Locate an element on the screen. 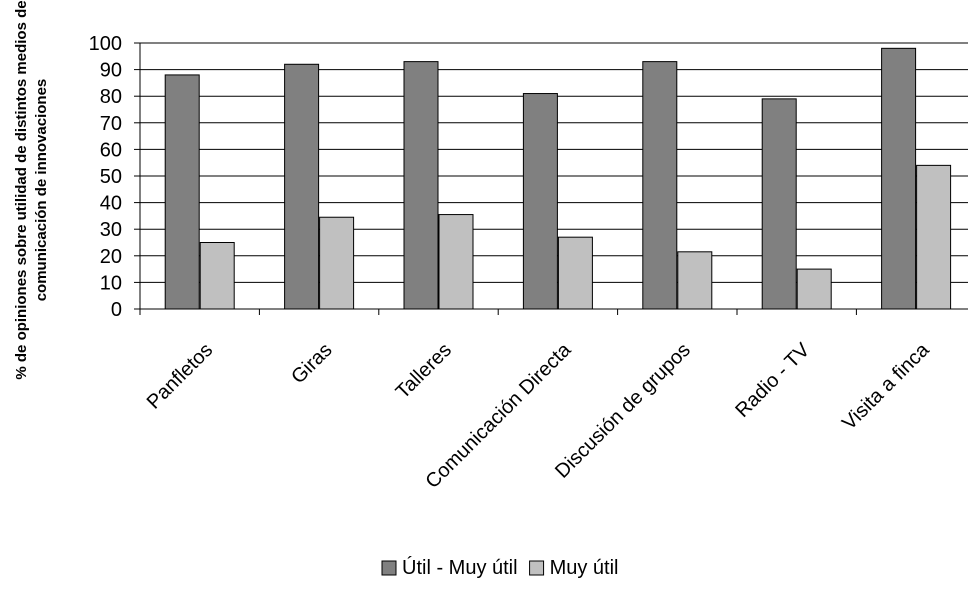  category-label: Giras is located at coordinates (311, 363).